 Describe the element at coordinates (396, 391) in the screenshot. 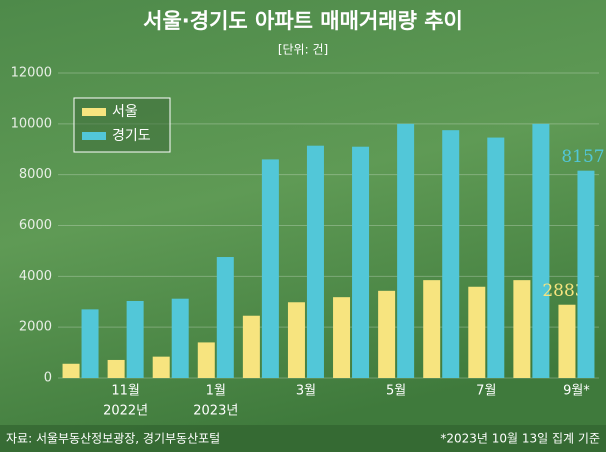

I see `x-tick-label: 5월` at that location.